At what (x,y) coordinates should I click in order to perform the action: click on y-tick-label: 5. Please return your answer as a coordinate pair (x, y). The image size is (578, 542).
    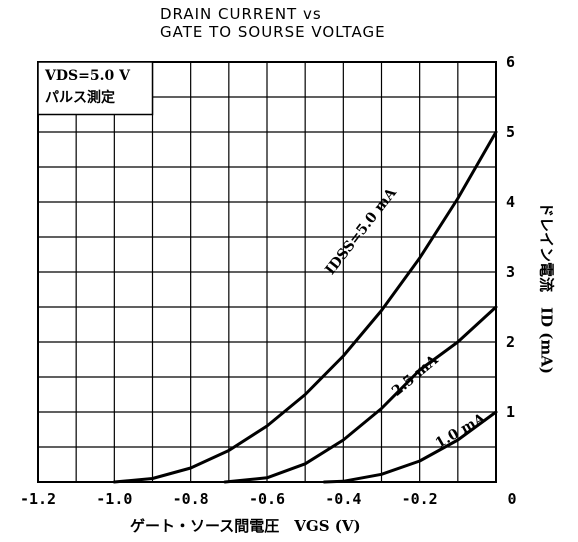
    Looking at the image, I should click on (510, 132).